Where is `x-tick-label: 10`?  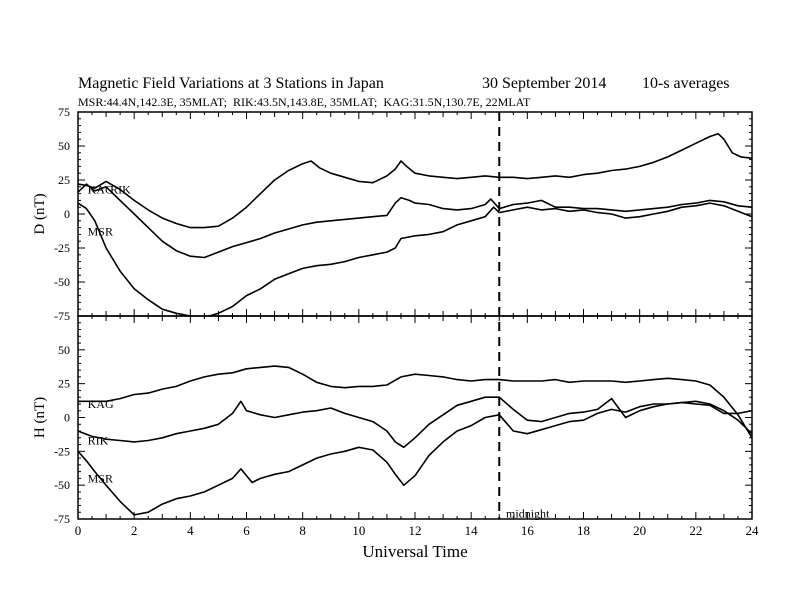
x-tick-label: 10 is located at coordinates (358, 530).